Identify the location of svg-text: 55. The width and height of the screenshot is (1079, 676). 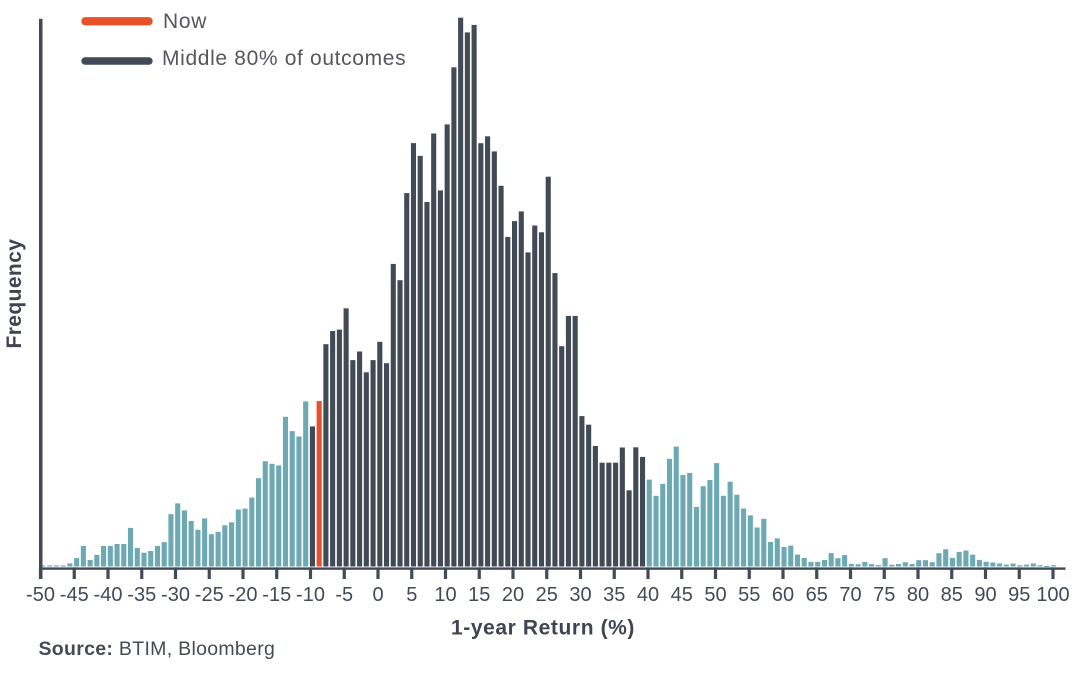
(749, 595).